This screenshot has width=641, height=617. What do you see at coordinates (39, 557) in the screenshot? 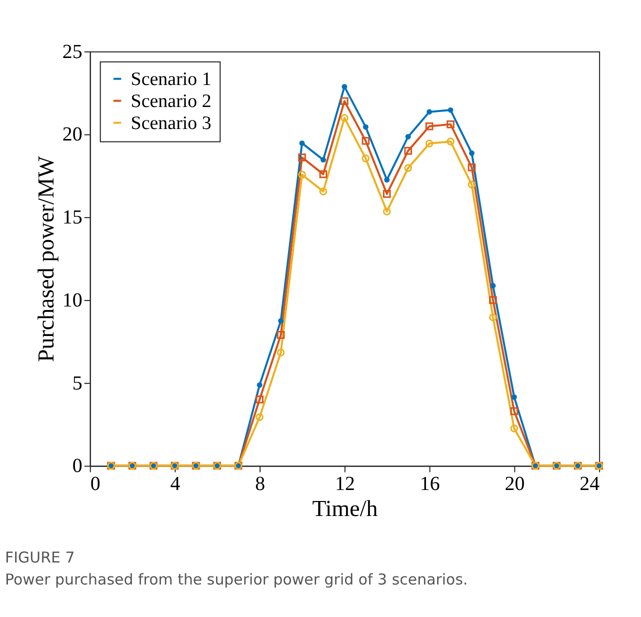
I see `caption: FIGURE 7` at bounding box center [39, 557].